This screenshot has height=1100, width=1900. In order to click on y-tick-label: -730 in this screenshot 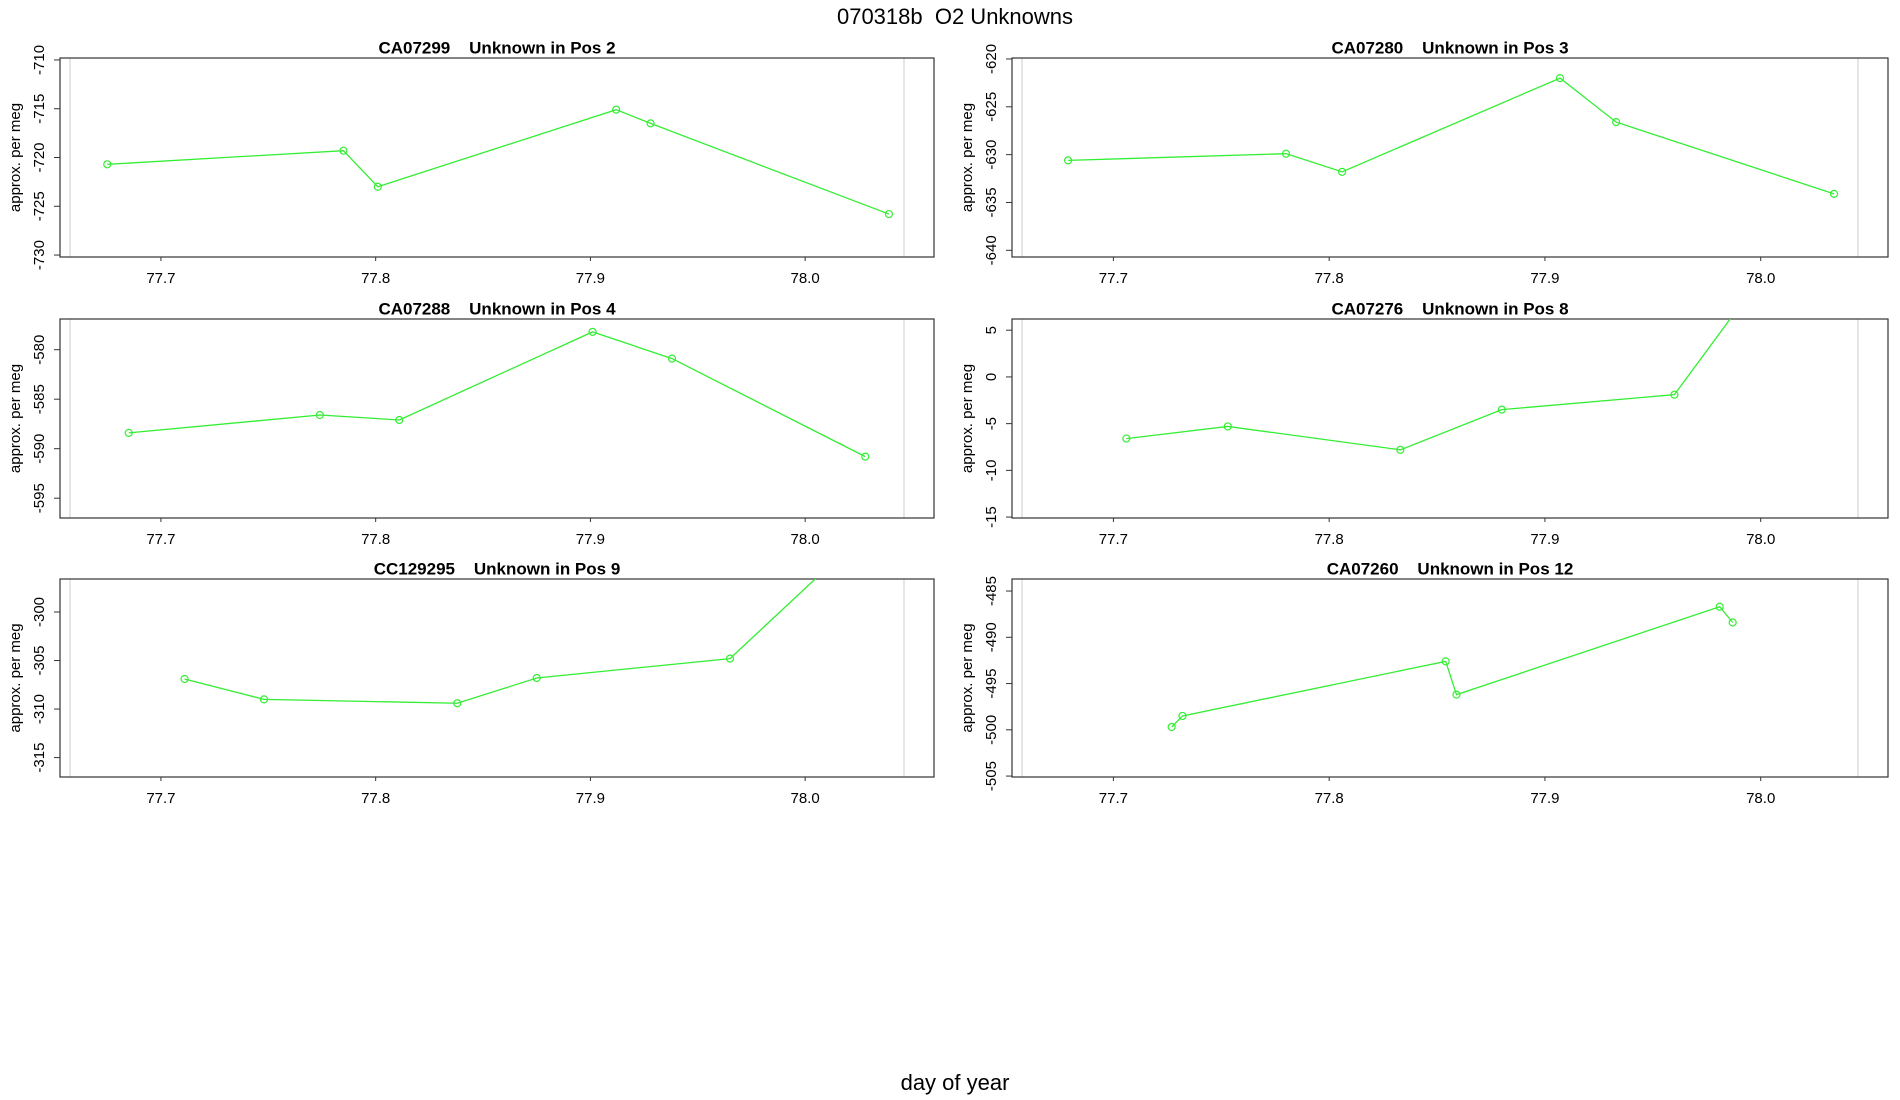, I will do `click(39, 255)`.